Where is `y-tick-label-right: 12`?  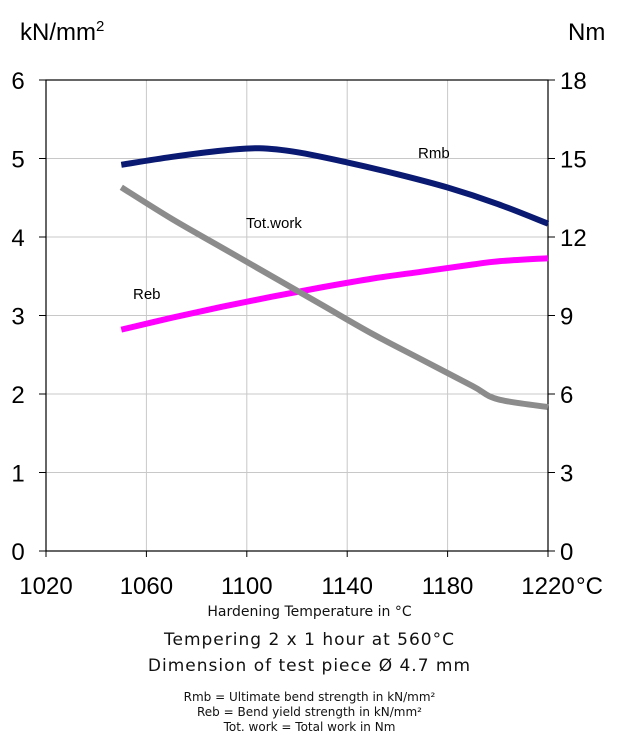 y-tick-label-right: 12 is located at coordinates (573, 238).